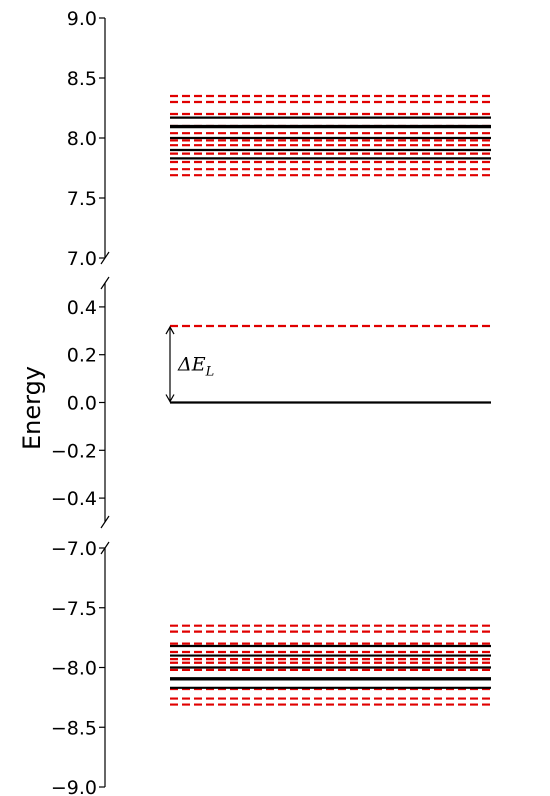 The width and height of the screenshot is (550, 796). I want to click on y-tick-label: −8.0, so click(74, 669).